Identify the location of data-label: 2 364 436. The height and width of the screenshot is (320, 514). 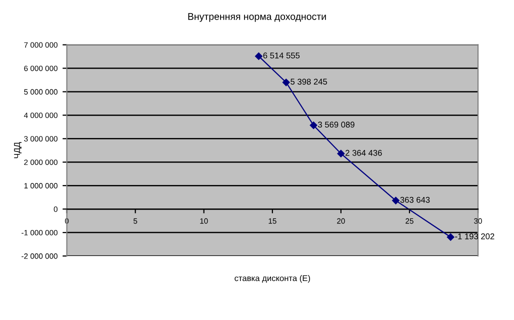
(364, 153).